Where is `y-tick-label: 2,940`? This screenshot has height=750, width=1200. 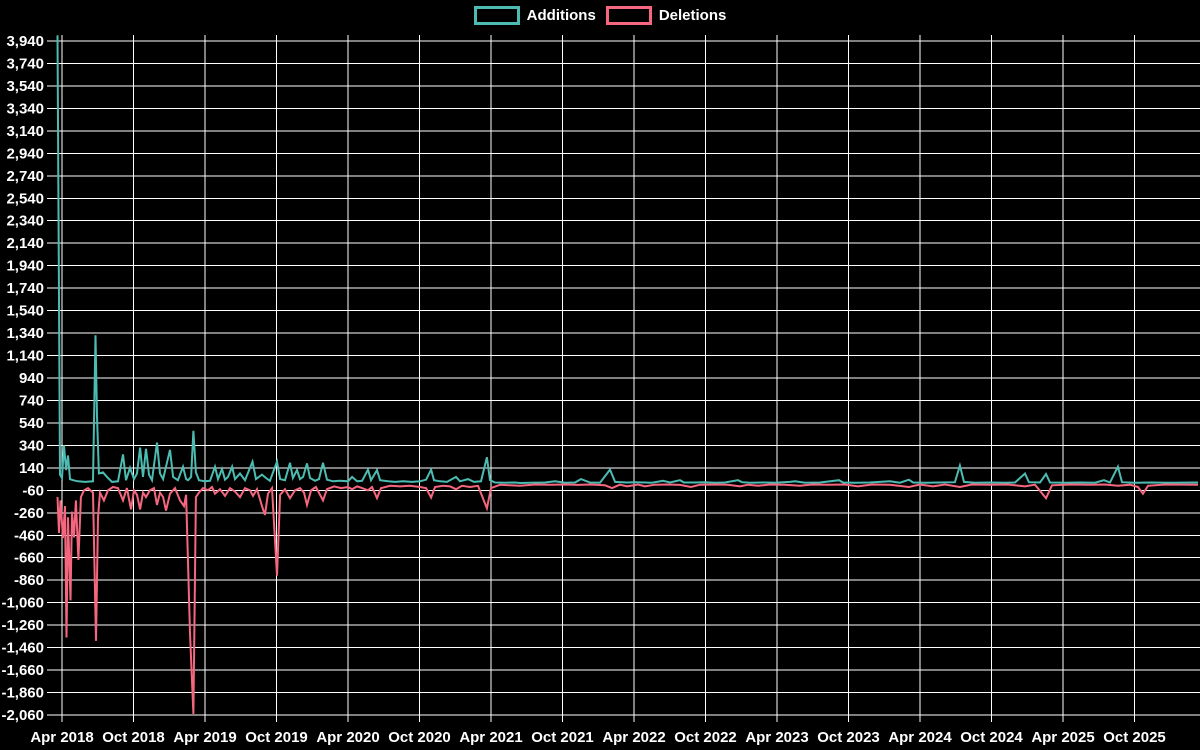 y-tick-label: 2,940 is located at coordinates (25, 153).